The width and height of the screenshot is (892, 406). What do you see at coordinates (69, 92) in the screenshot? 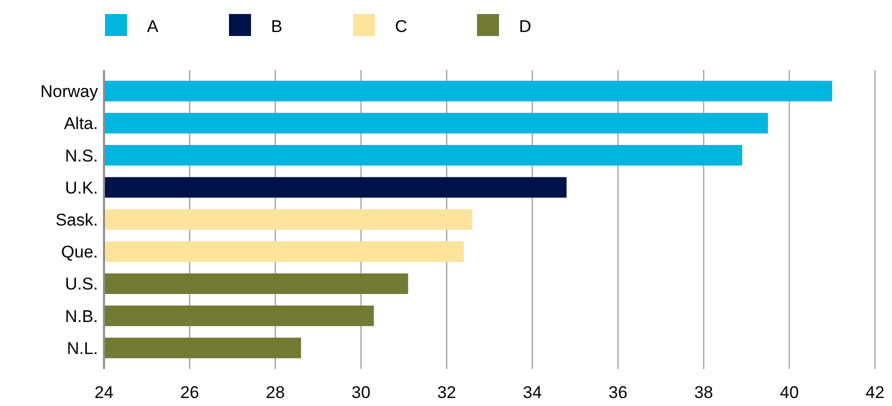
I see `y-tick-label: Norway` at bounding box center [69, 92].